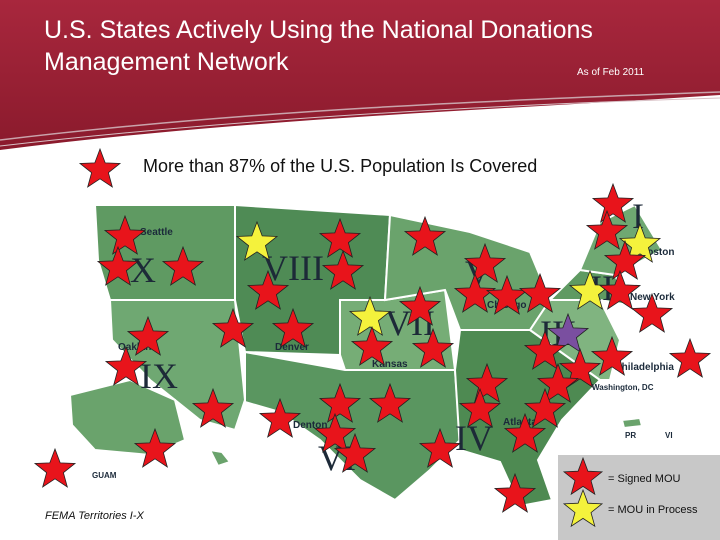 This screenshot has height=540, width=720. Describe the element at coordinates (644, 367) in the screenshot. I see `city-label: Philadelphia` at that location.